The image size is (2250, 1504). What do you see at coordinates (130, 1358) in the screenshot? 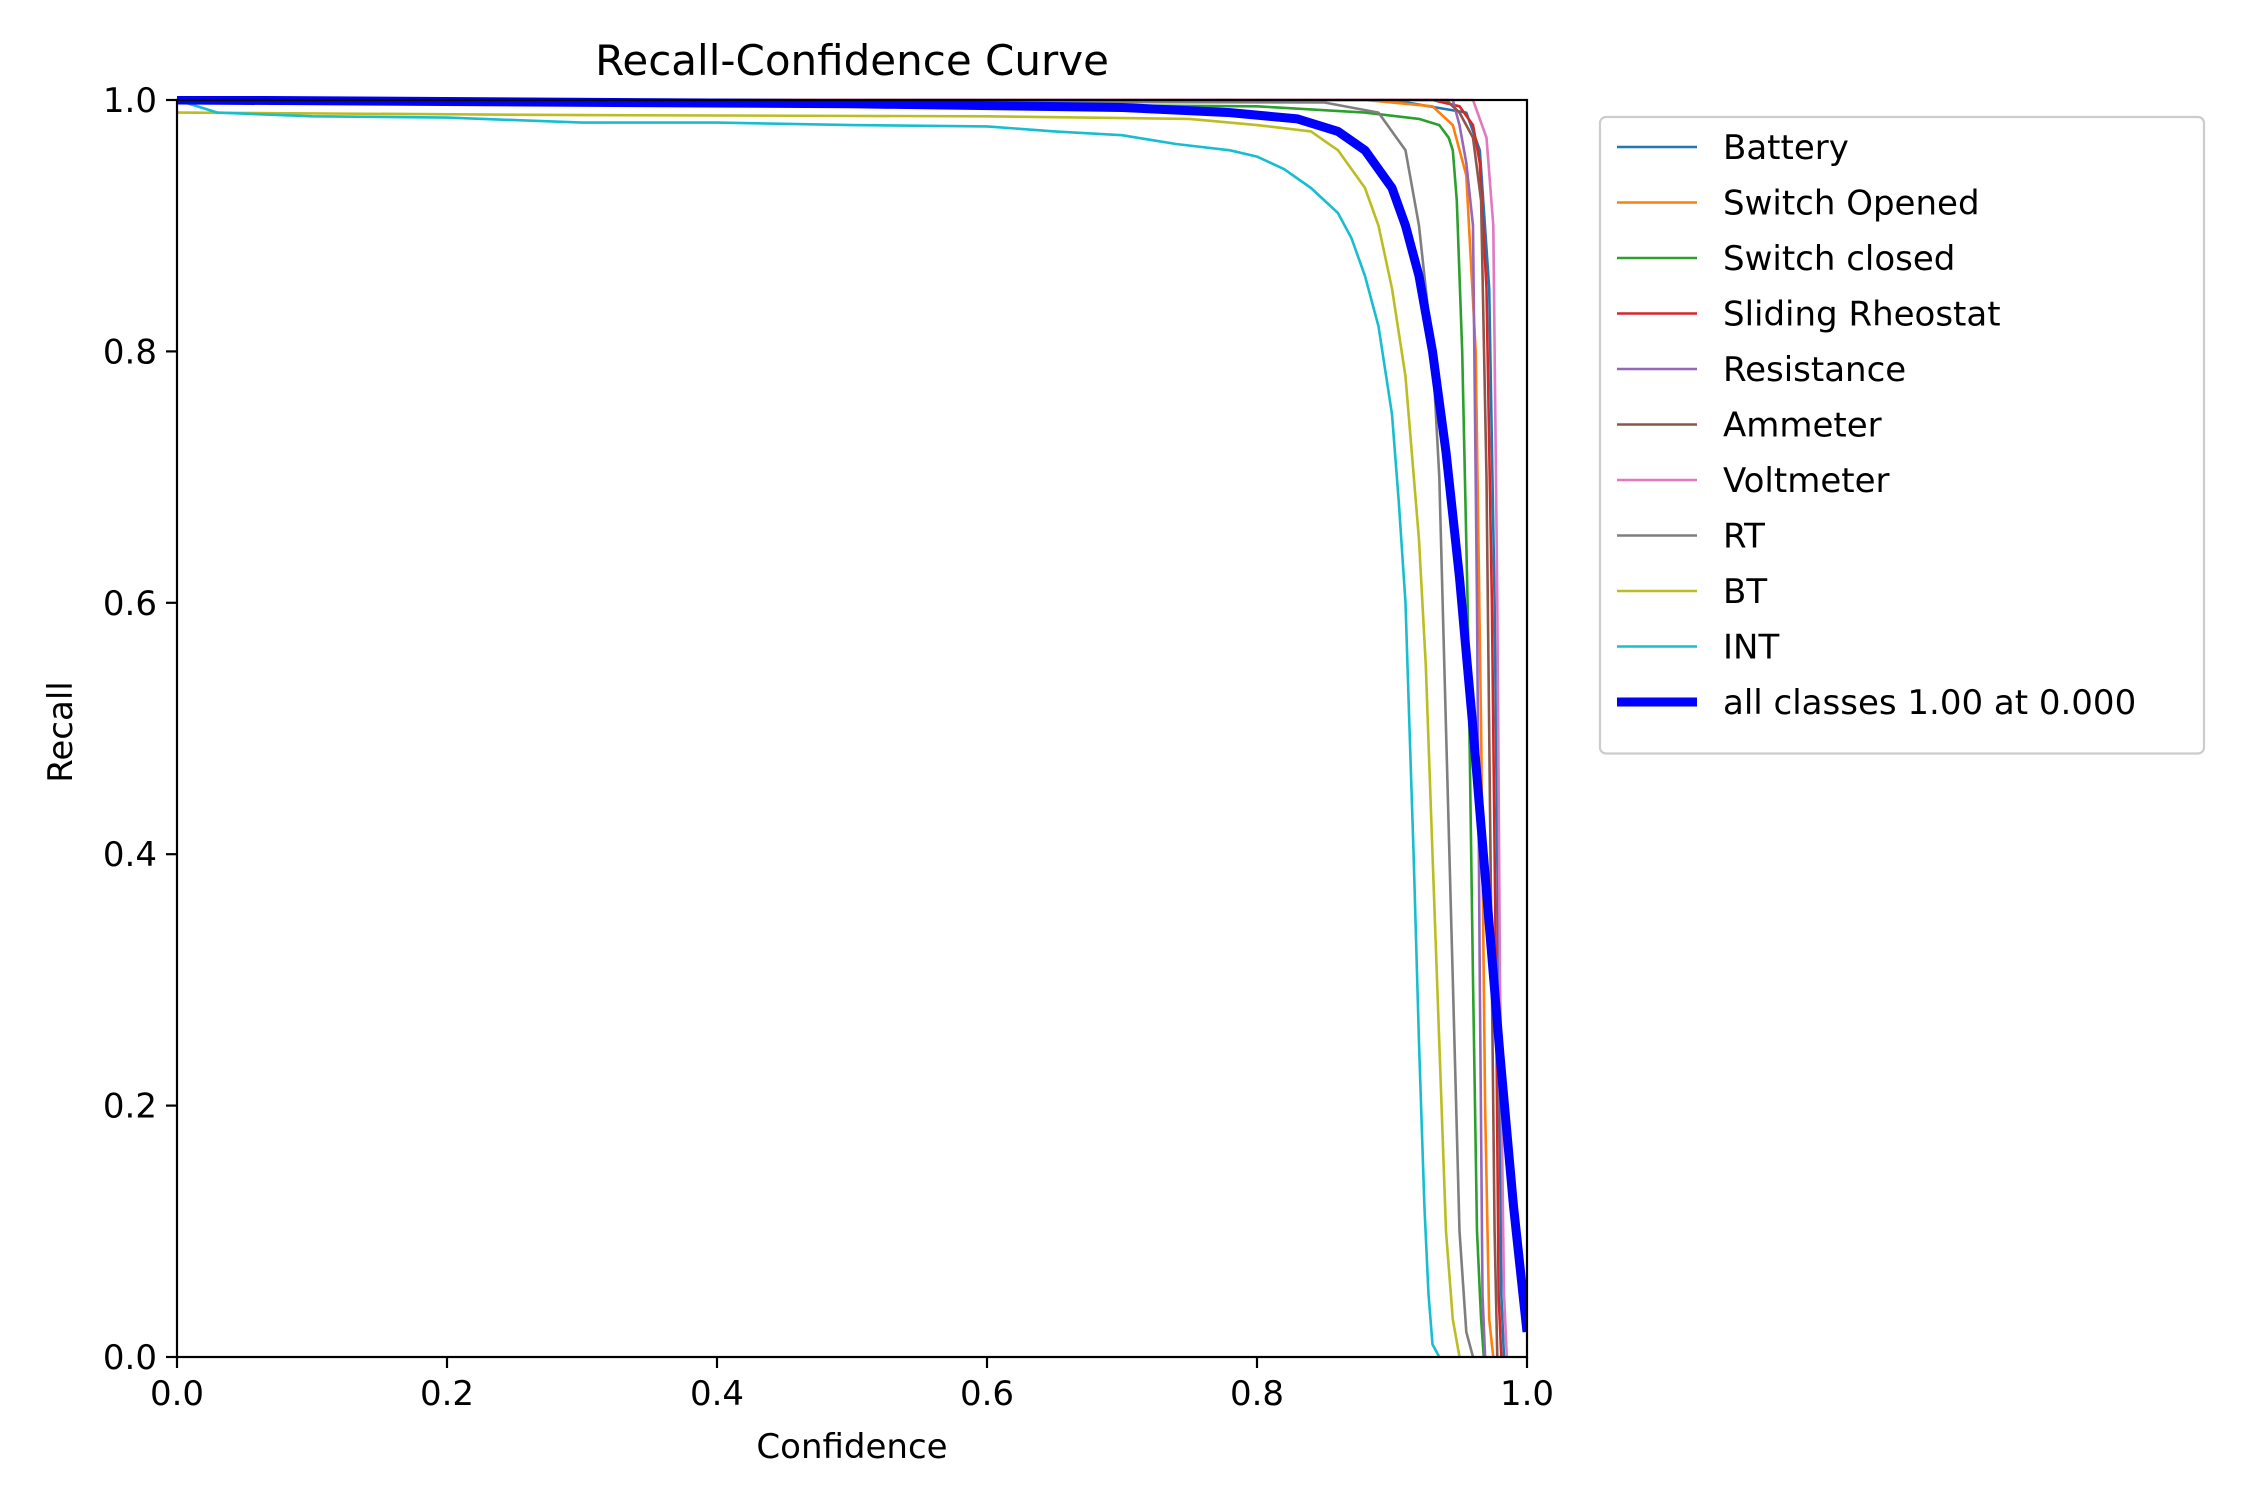
I see `y-tick-label: 0.0` at bounding box center [130, 1358].